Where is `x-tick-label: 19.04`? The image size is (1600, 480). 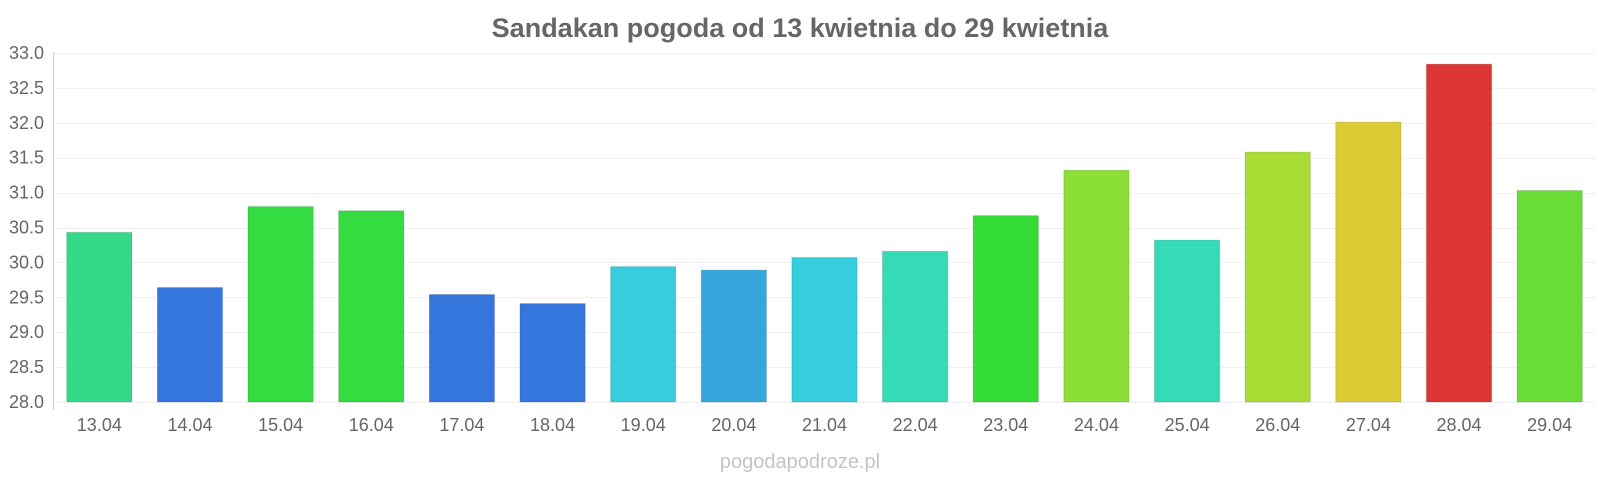
x-tick-label: 19.04 is located at coordinates (643, 425).